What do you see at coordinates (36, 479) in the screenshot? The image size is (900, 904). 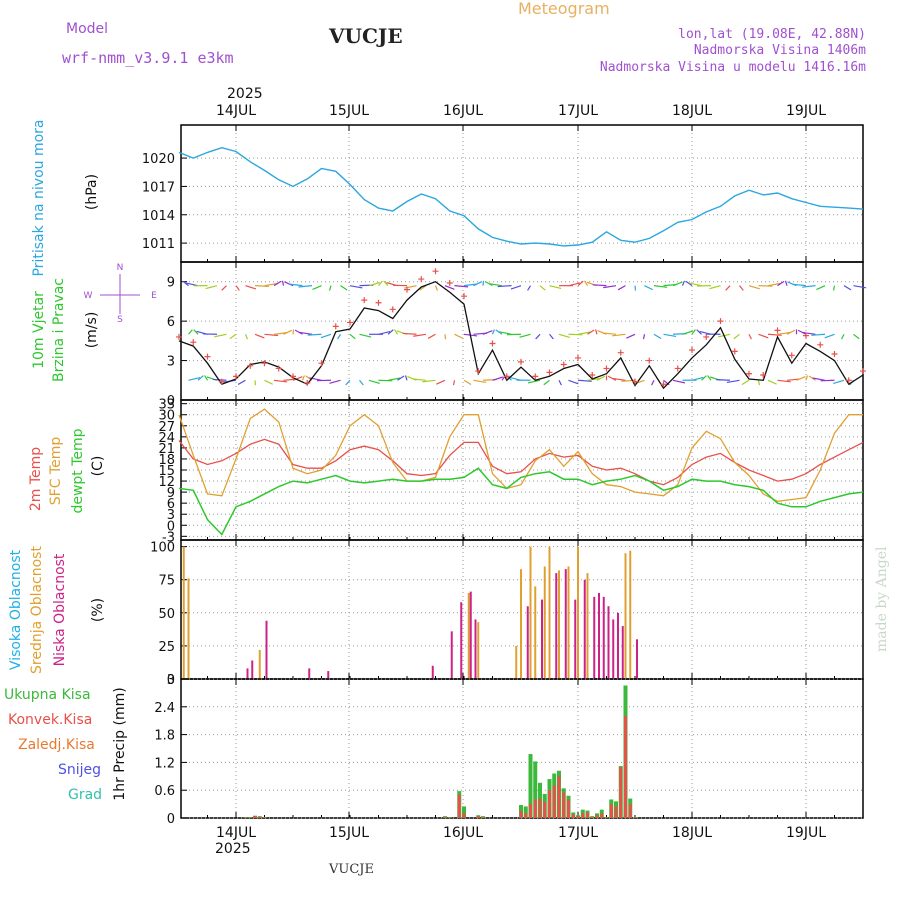 I see `temp-label-a: 2m Temp` at bounding box center [36, 479].